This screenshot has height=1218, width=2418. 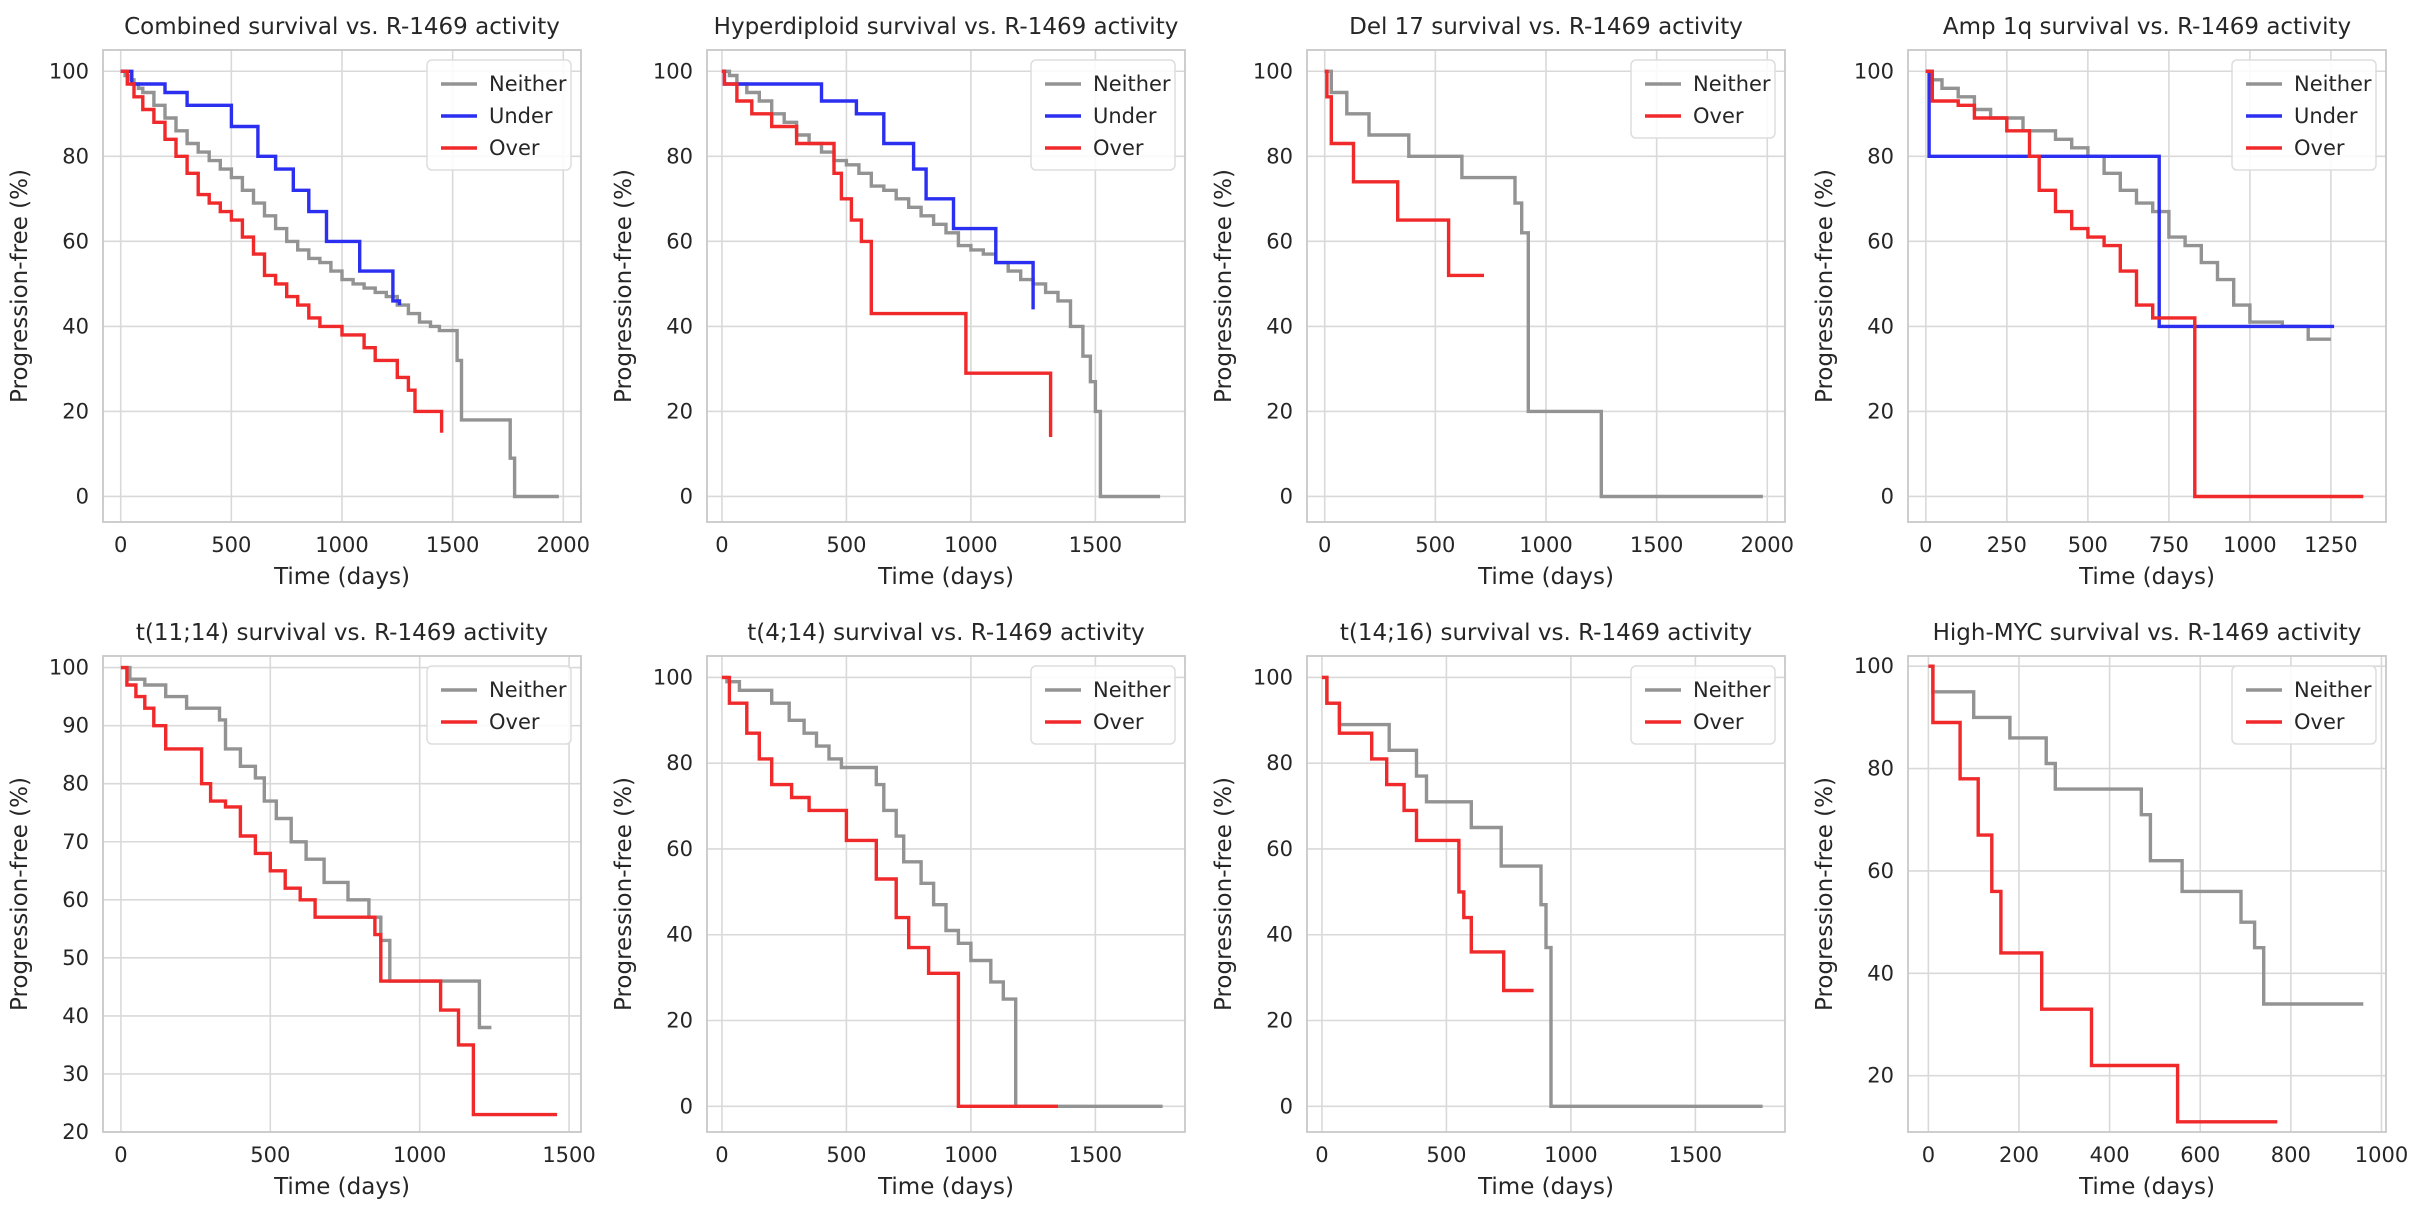 I want to click on x-tick-label: 600, so click(x=2200, y=1155).